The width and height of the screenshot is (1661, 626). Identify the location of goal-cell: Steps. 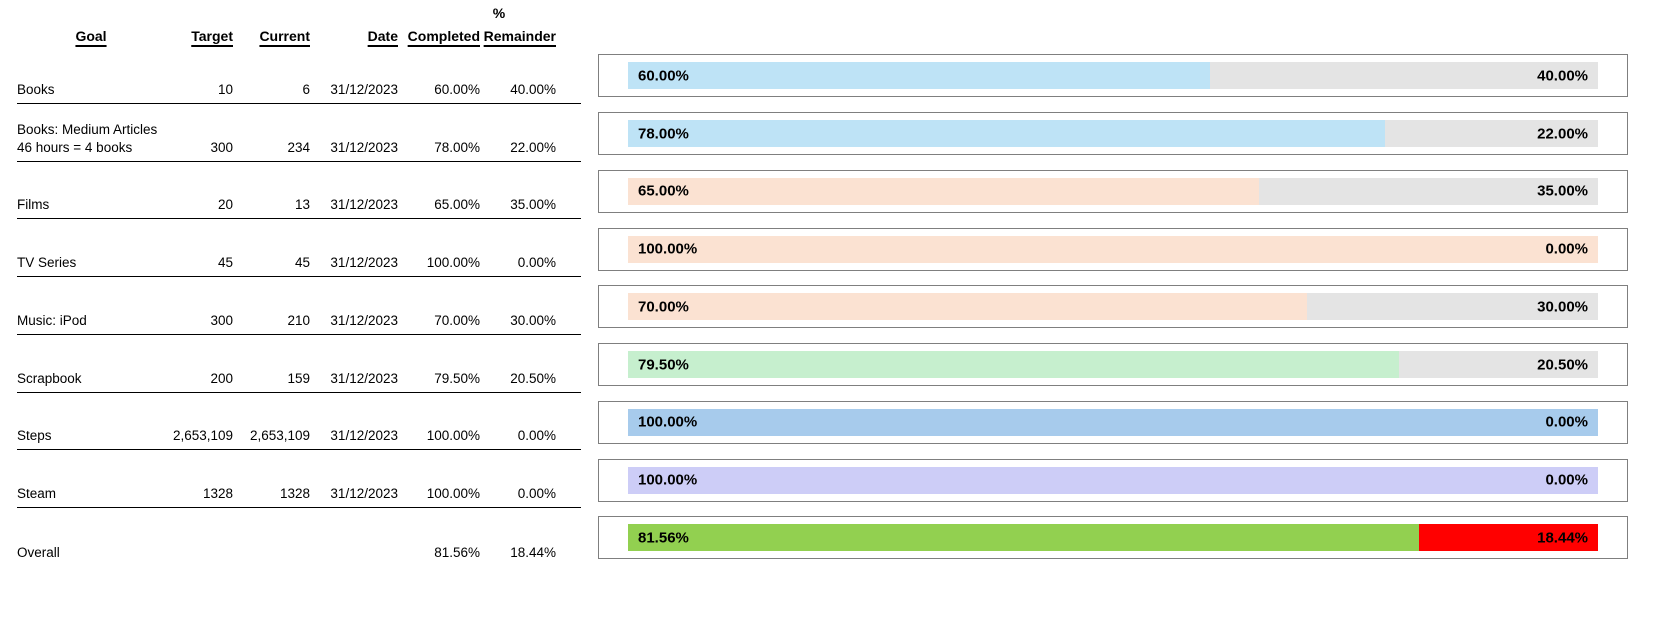
(91, 436).